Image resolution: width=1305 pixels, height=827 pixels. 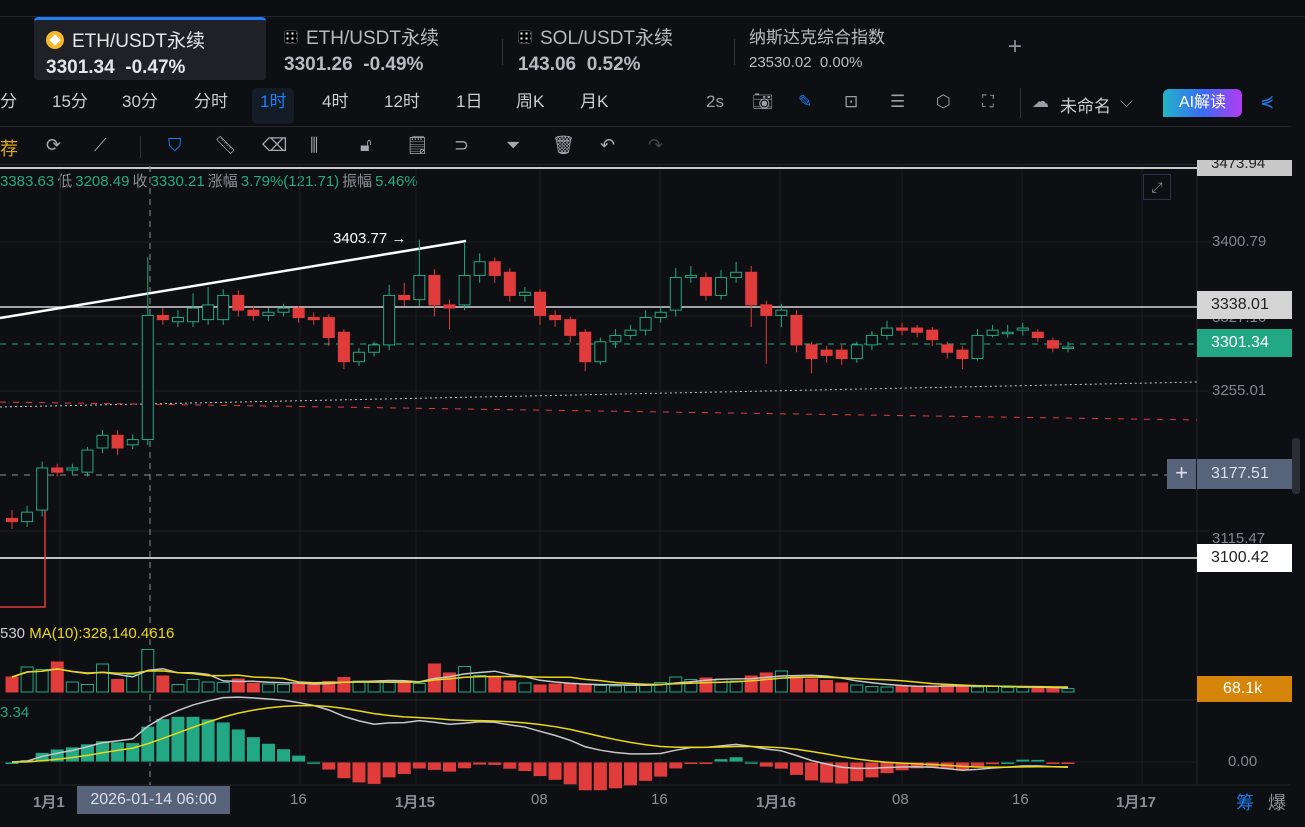 I want to click on tab-name: ETH/USDT永续, so click(x=373, y=38).